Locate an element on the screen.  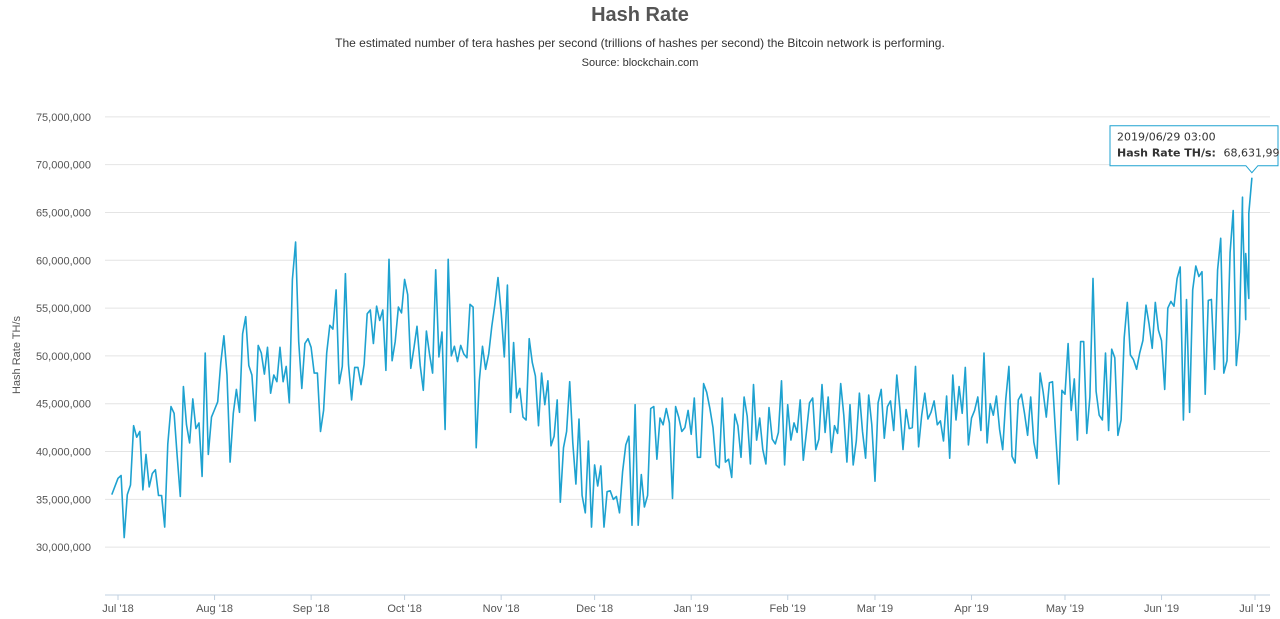
y-tick-label: 75,000,000 is located at coordinates (63, 118).